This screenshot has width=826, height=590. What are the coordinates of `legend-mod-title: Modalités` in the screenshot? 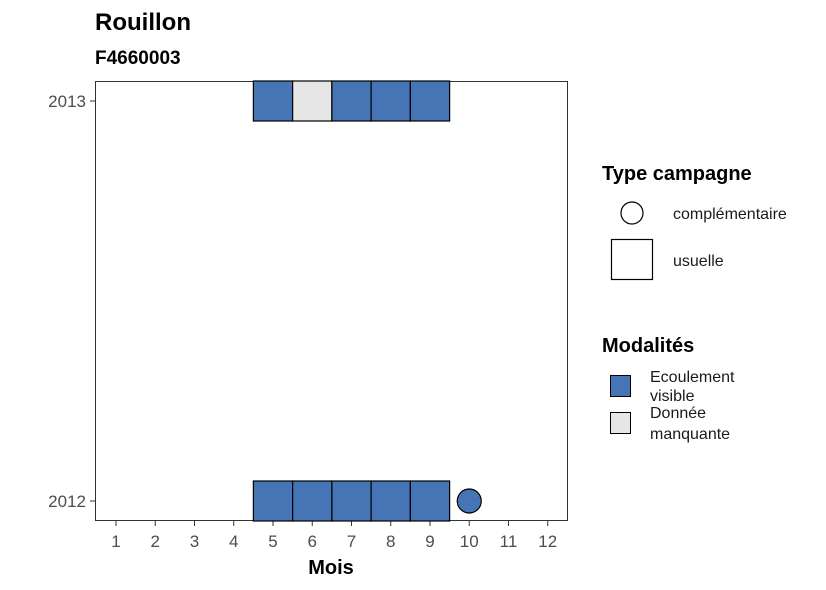 It's located at (648, 346).